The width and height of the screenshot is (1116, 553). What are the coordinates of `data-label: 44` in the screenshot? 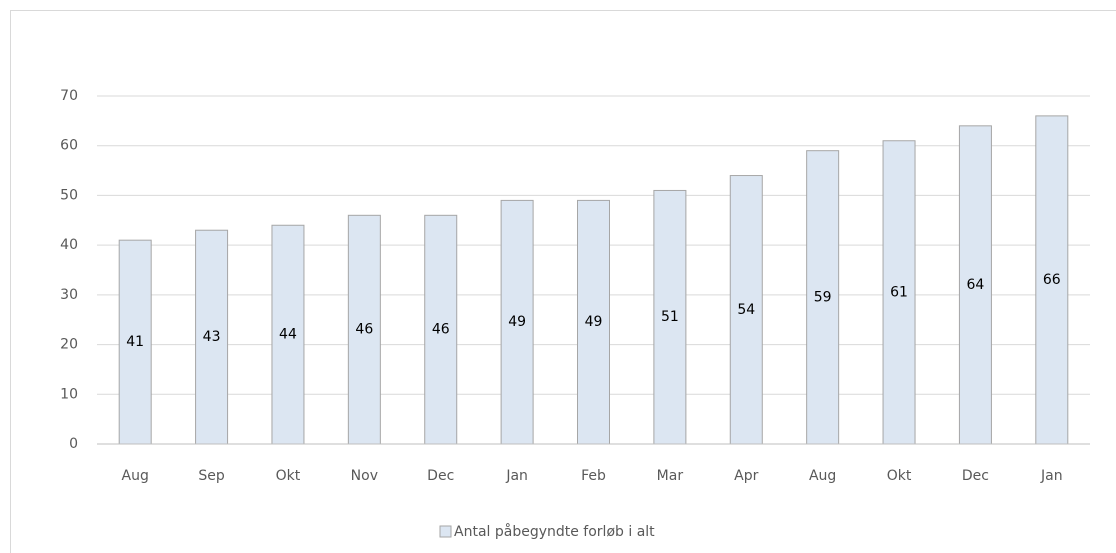 It's located at (288, 335).